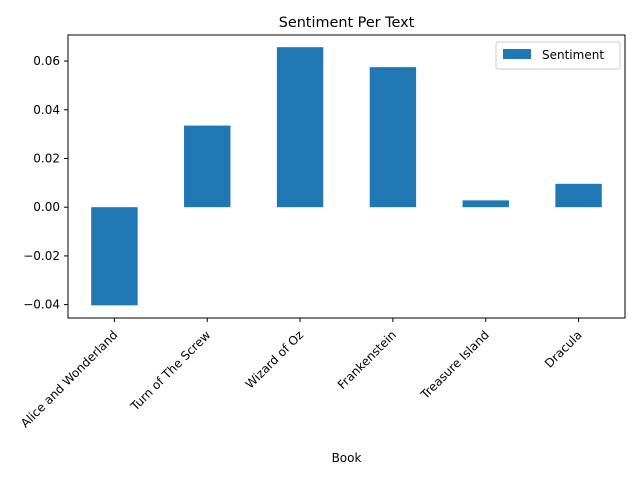 The image size is (640, 480). Describe the element at coordinates (573, 55) in the screenshot. I see `legend-label: Sentiment` at that location.